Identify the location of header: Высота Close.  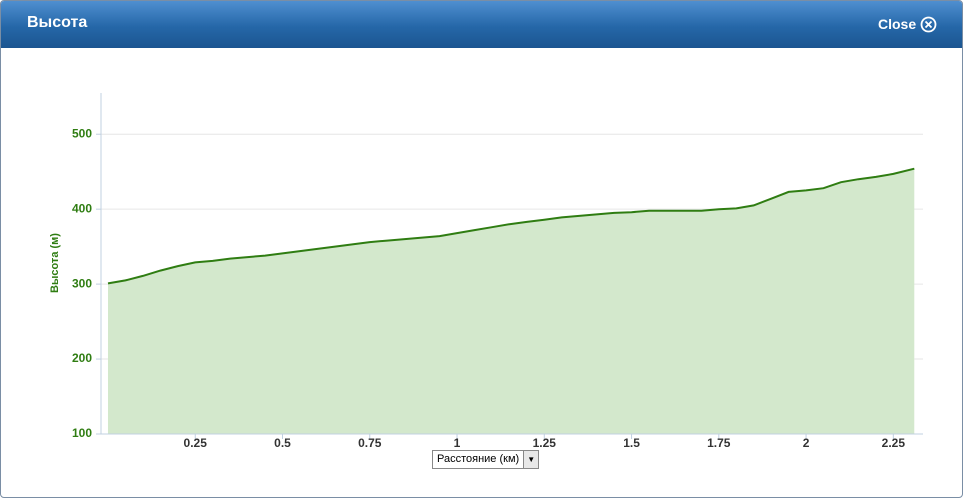
(481, 24).